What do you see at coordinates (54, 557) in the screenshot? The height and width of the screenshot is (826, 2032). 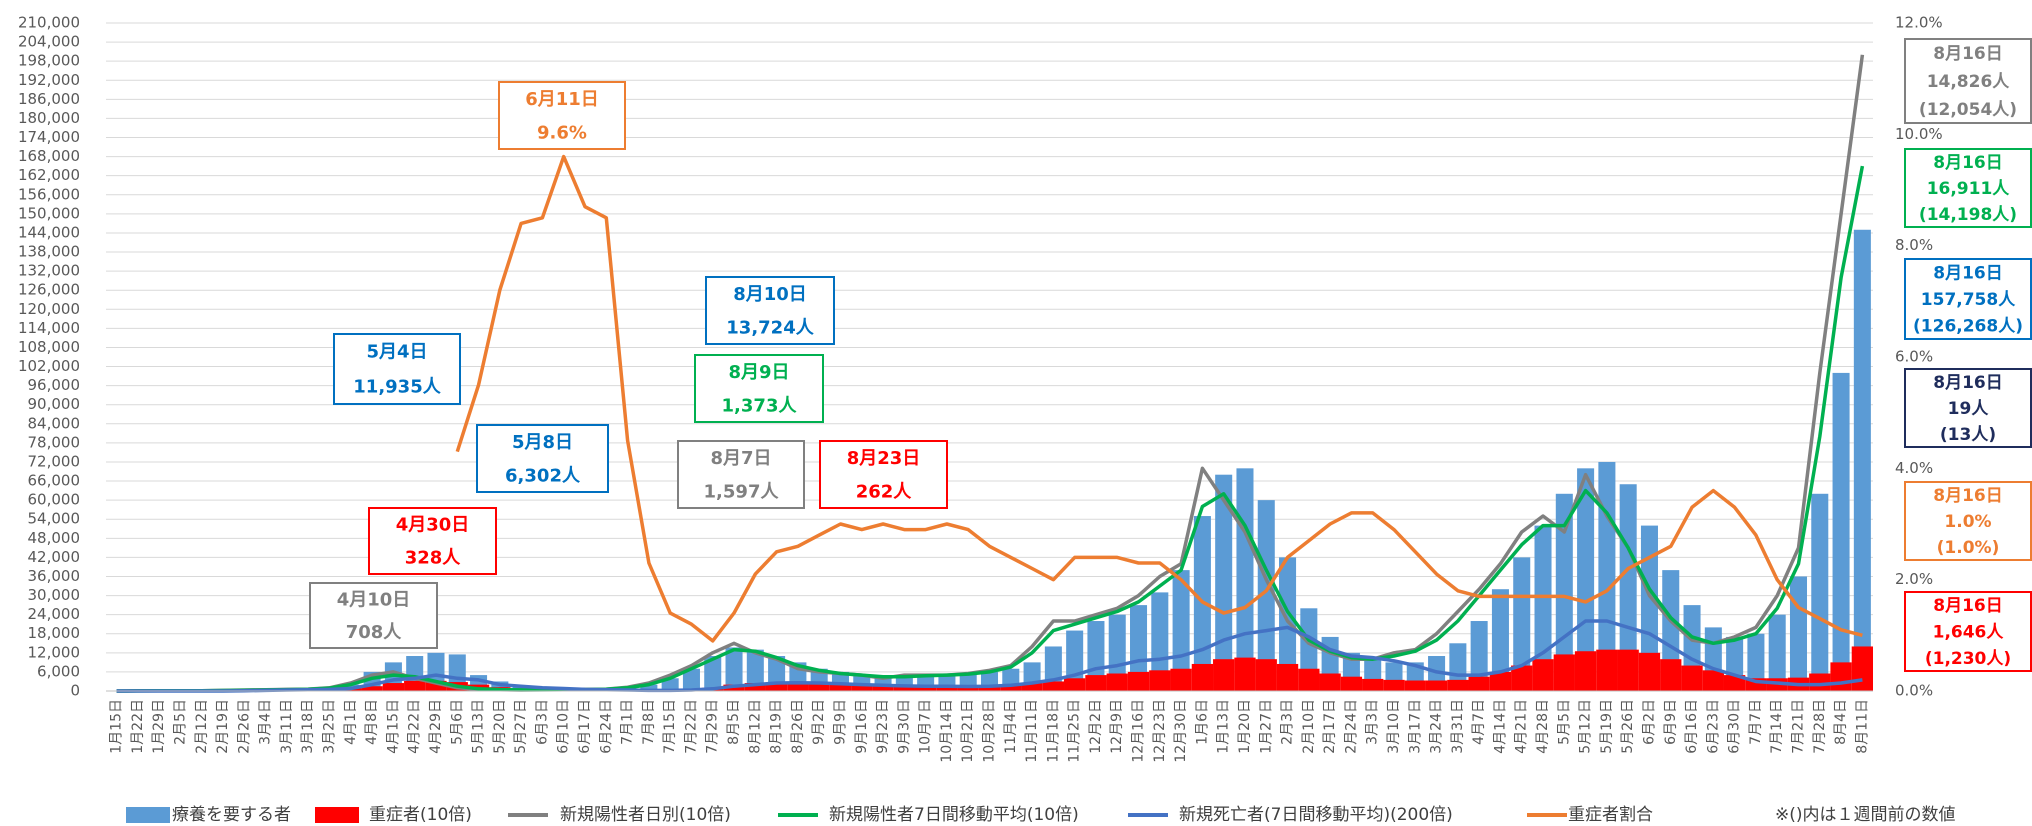 I see `y-tick-label: 42,000` at bounding box center [54, 557].